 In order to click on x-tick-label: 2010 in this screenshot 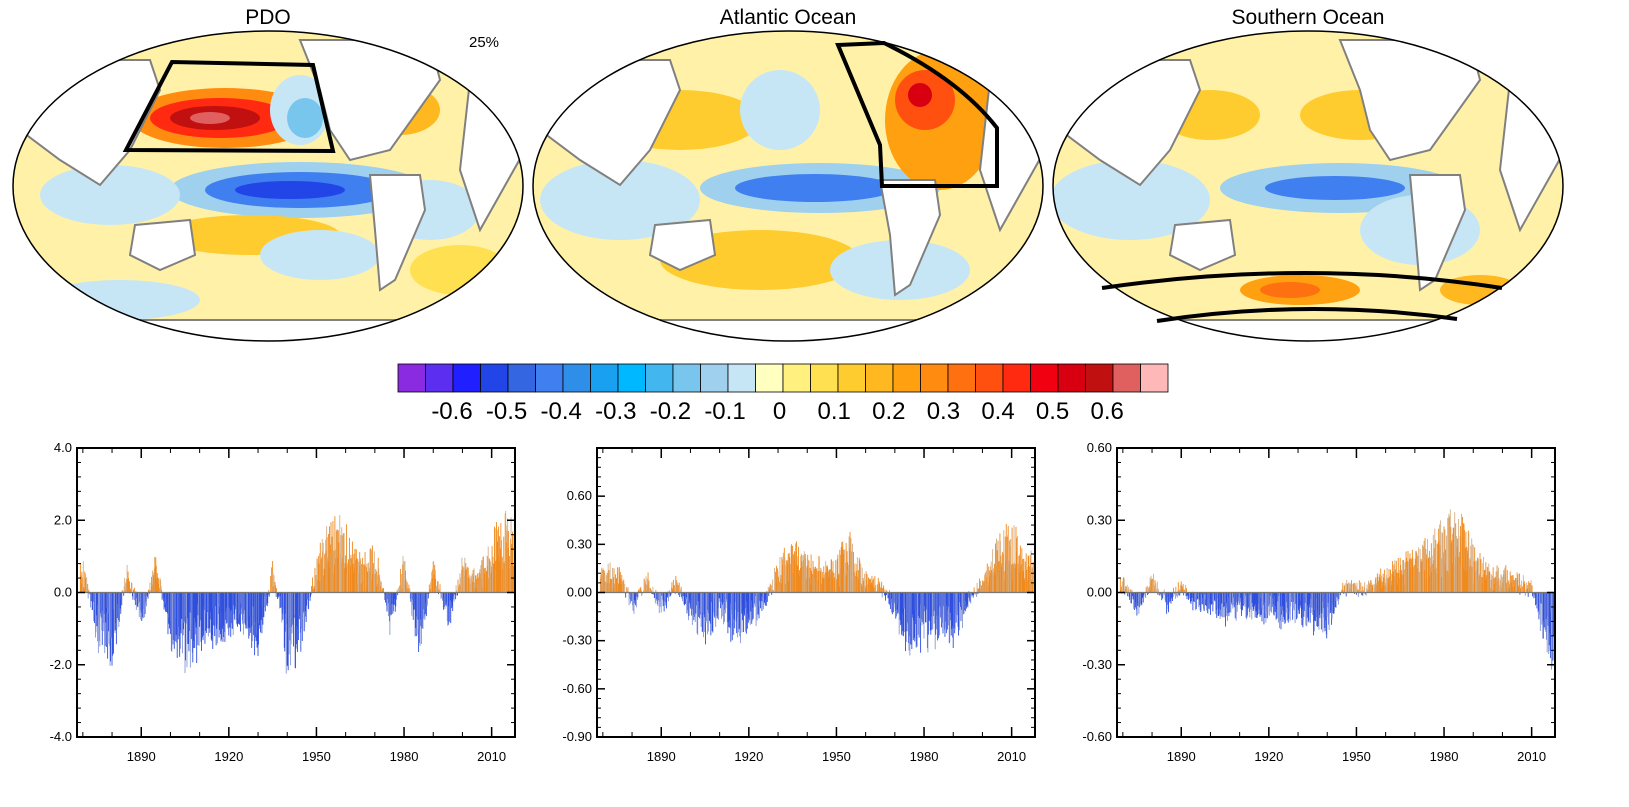, I will do `click(491, 756)`.